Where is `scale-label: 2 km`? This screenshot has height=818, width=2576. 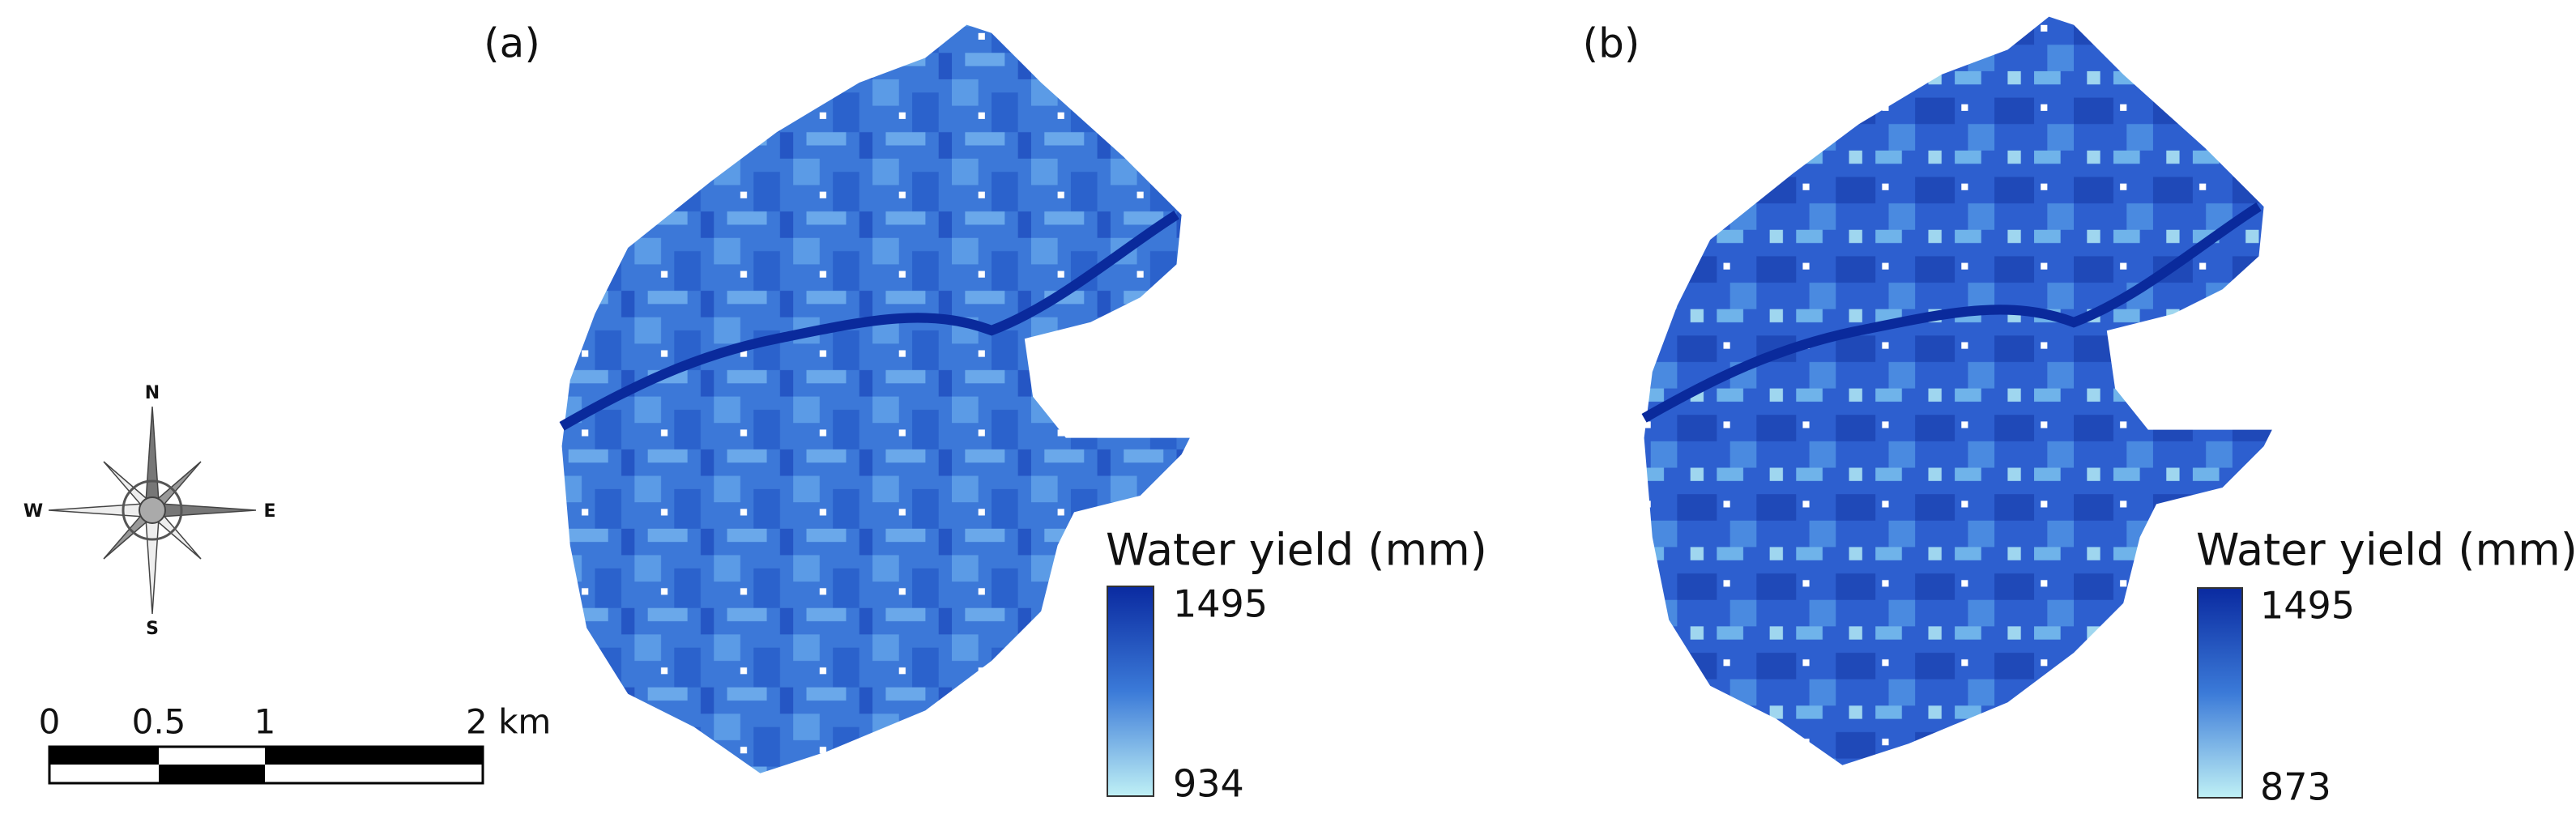
scale-label: 2 km is located at coordinates (509, 722).